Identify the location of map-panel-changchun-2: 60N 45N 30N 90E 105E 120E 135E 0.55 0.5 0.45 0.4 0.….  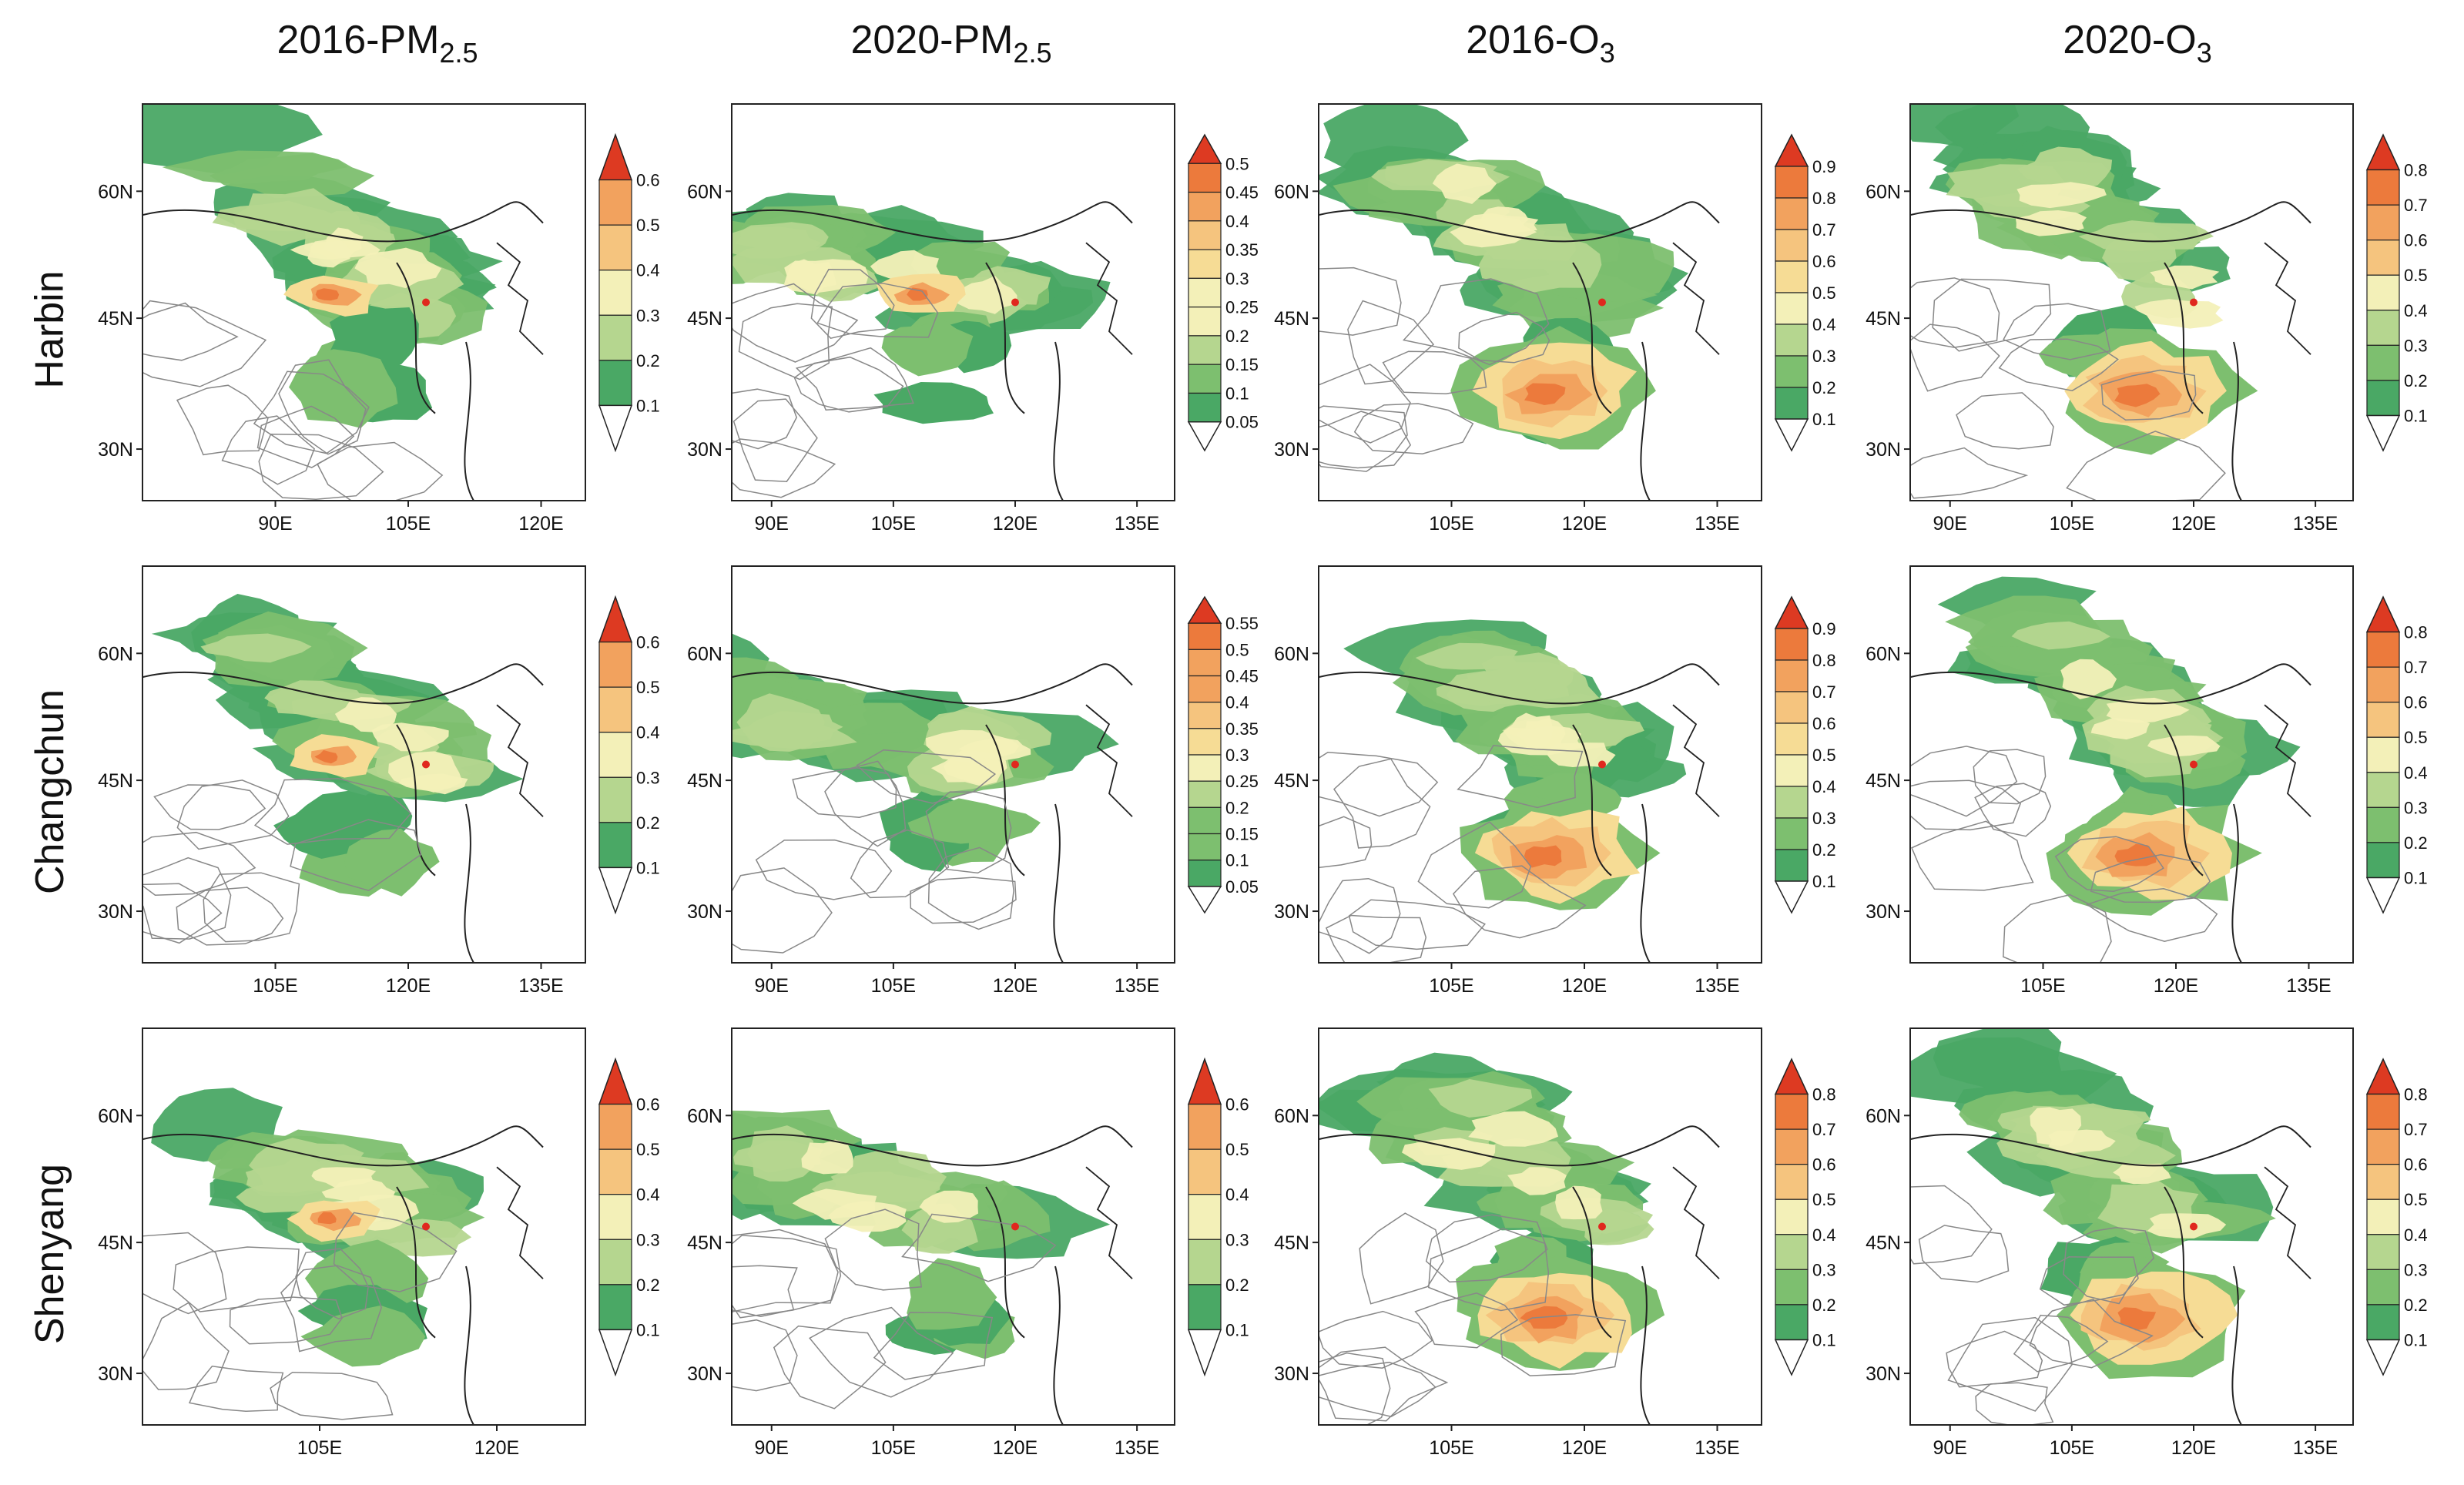
(968, 785).